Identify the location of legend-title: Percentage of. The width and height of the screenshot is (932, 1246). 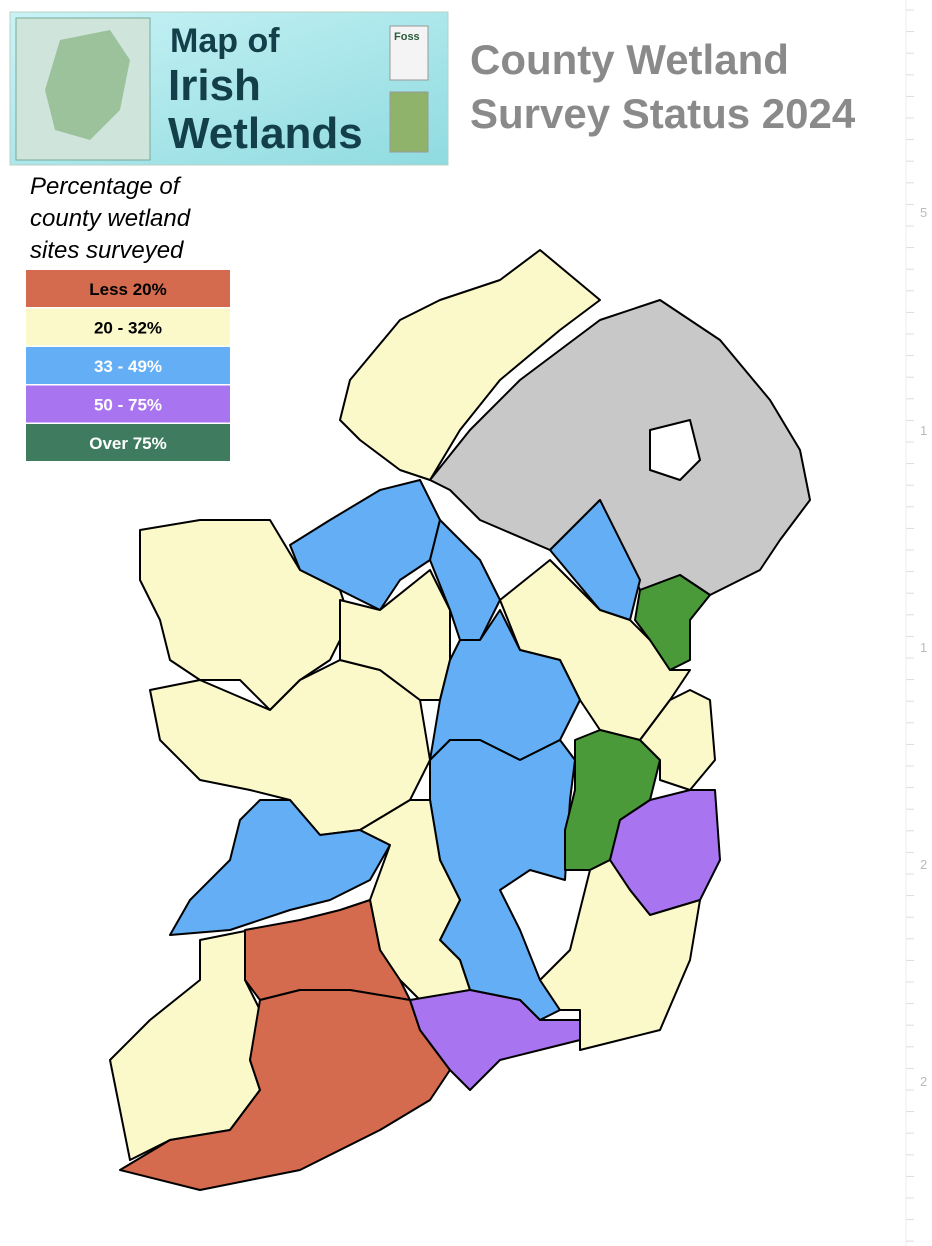
(106, 186).